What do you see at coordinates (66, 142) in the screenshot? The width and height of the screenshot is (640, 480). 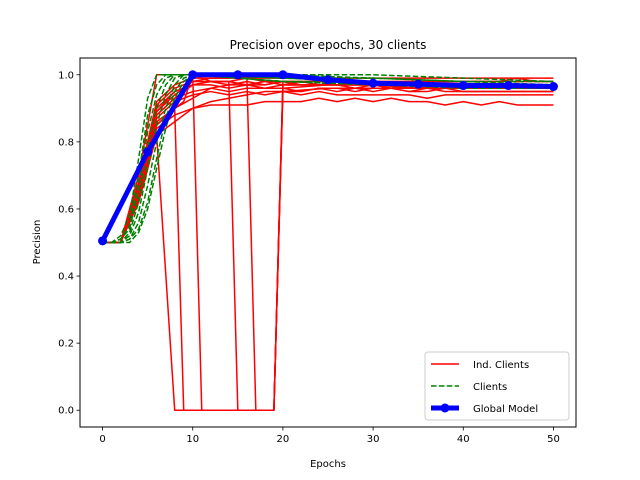 I see `y-tick-label: 0.8` at bounding box center [66, 142].